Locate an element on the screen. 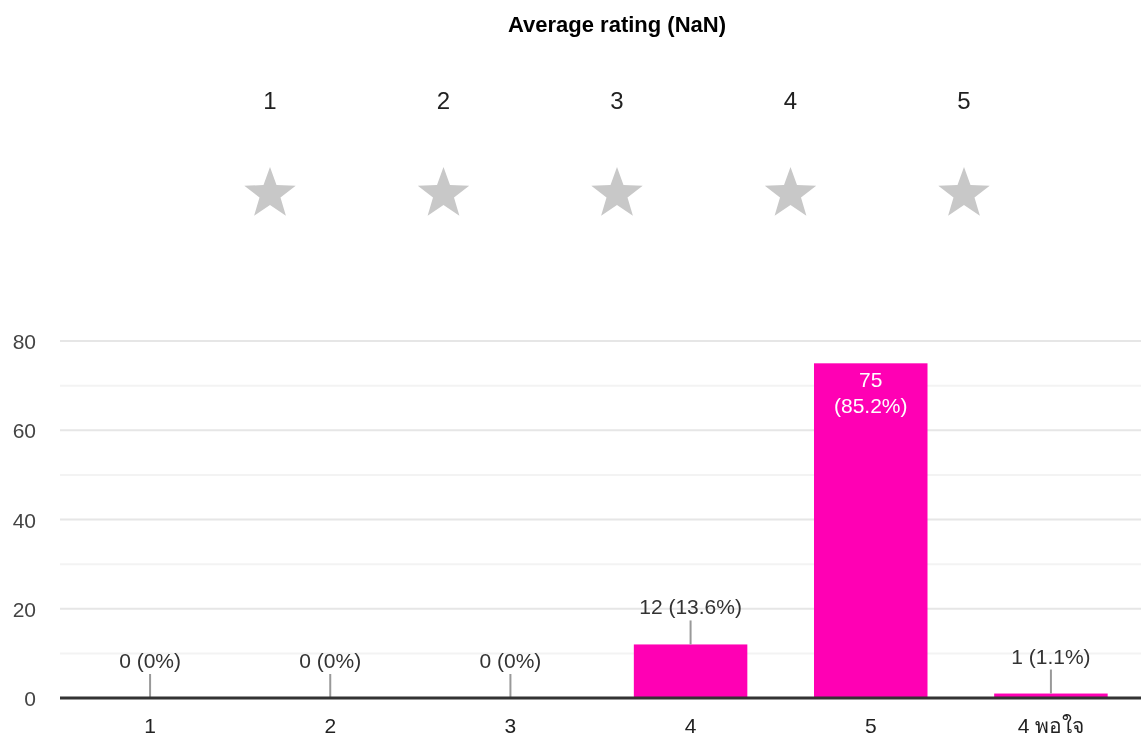 The width and height of the screenshot is (1141, 737). x-tick-label: 5 is located at coordinates (870, 725).